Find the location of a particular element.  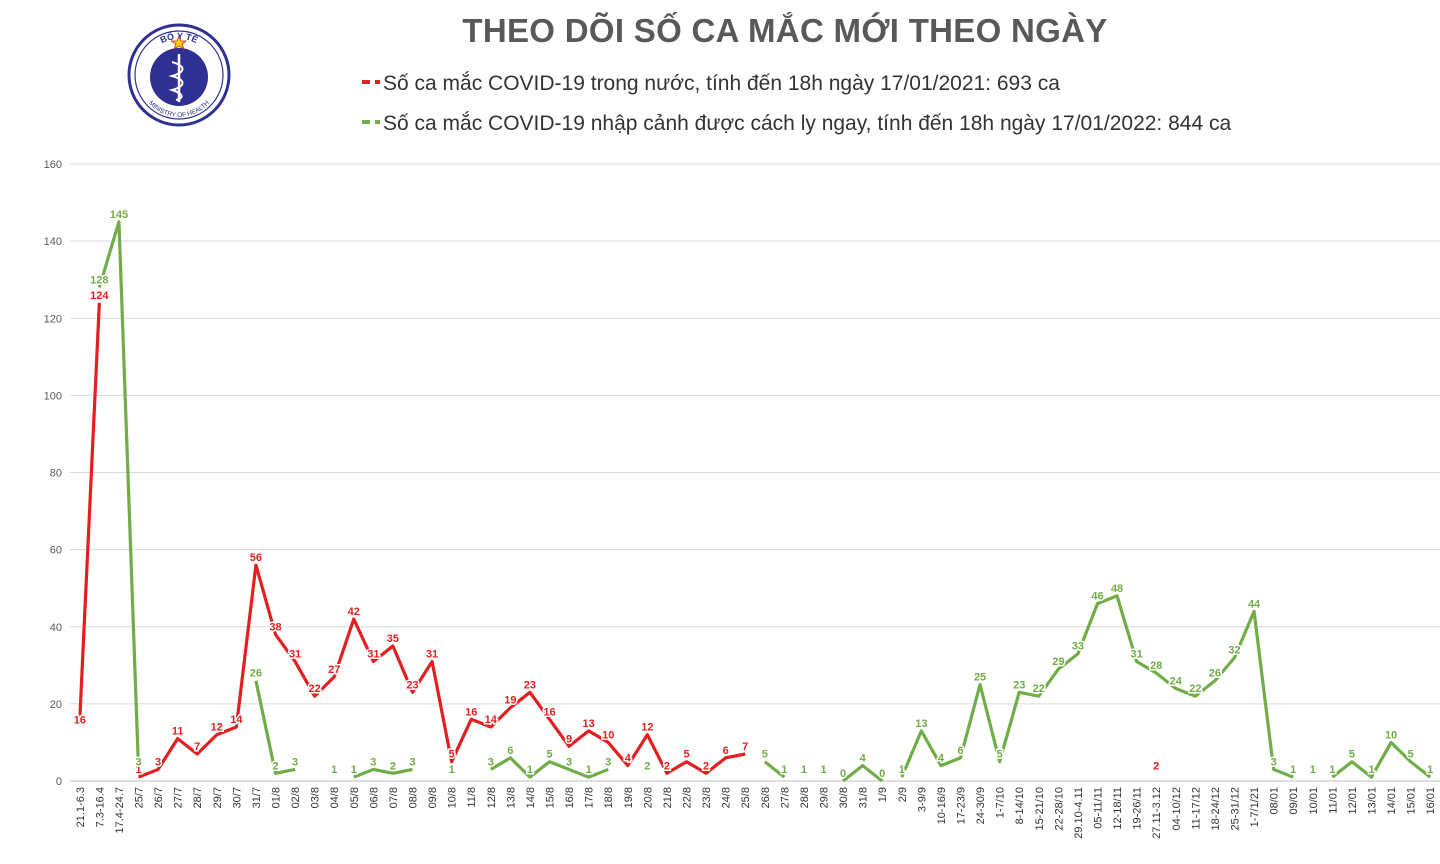

x-tick-label: 05/8 is located at coordinates (355, 797).